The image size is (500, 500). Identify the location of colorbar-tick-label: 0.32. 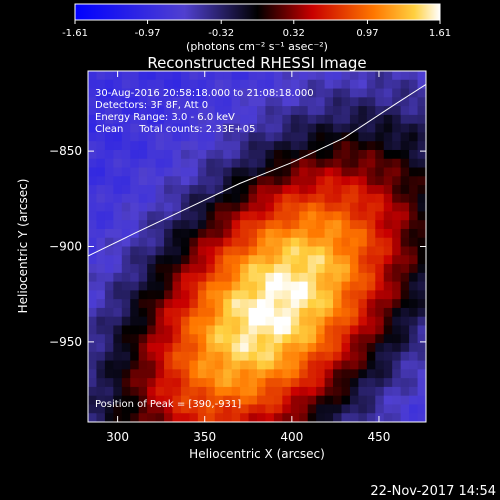
(294, 33).